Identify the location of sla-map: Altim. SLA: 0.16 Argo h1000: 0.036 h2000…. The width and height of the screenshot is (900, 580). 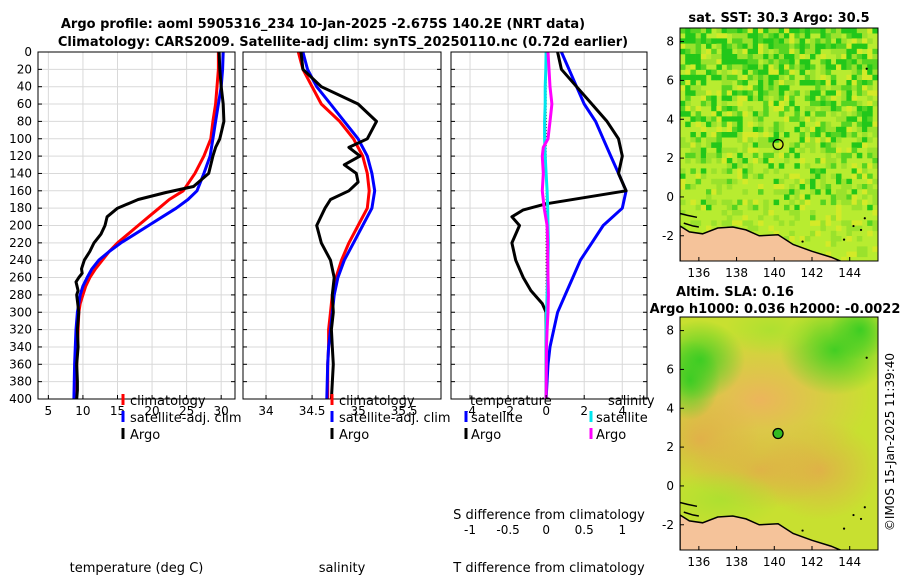
(775, 427).